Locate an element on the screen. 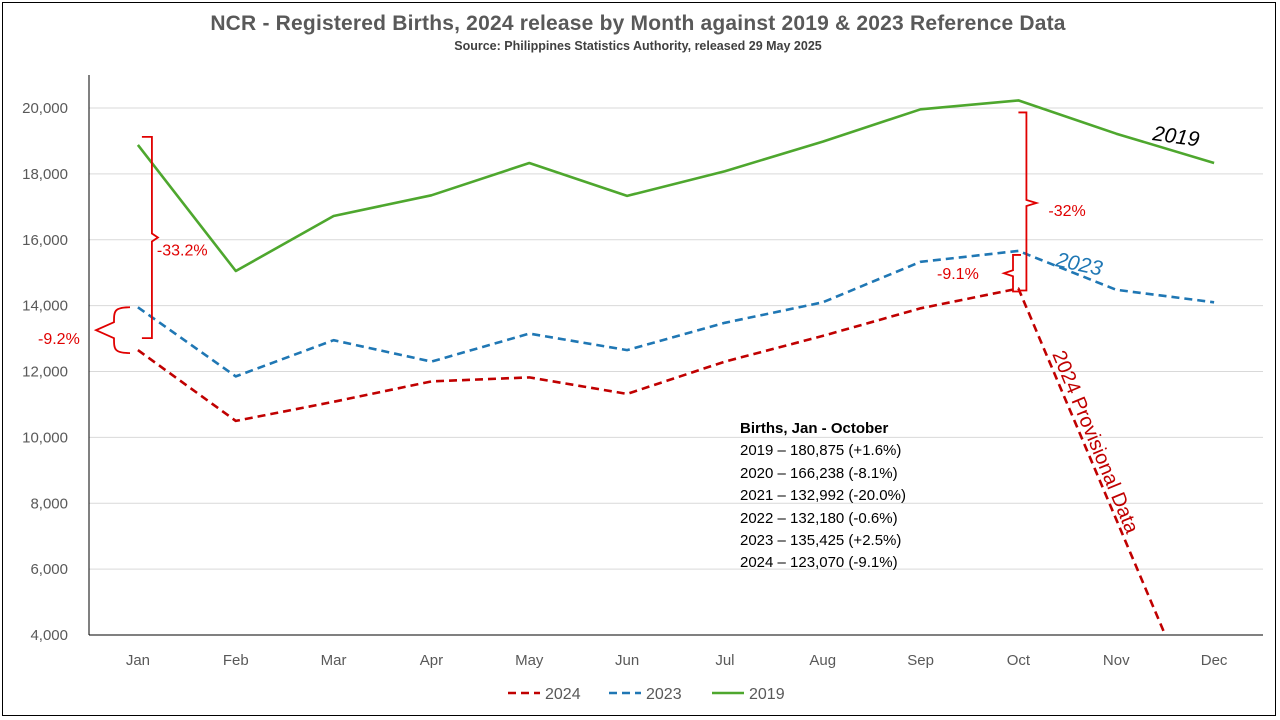 Image resolution: width=1280 pixels, height=720 pixels. births-summary-line: 2023 – 135,425 (+2.5%) is located at coordinates (821, 541).